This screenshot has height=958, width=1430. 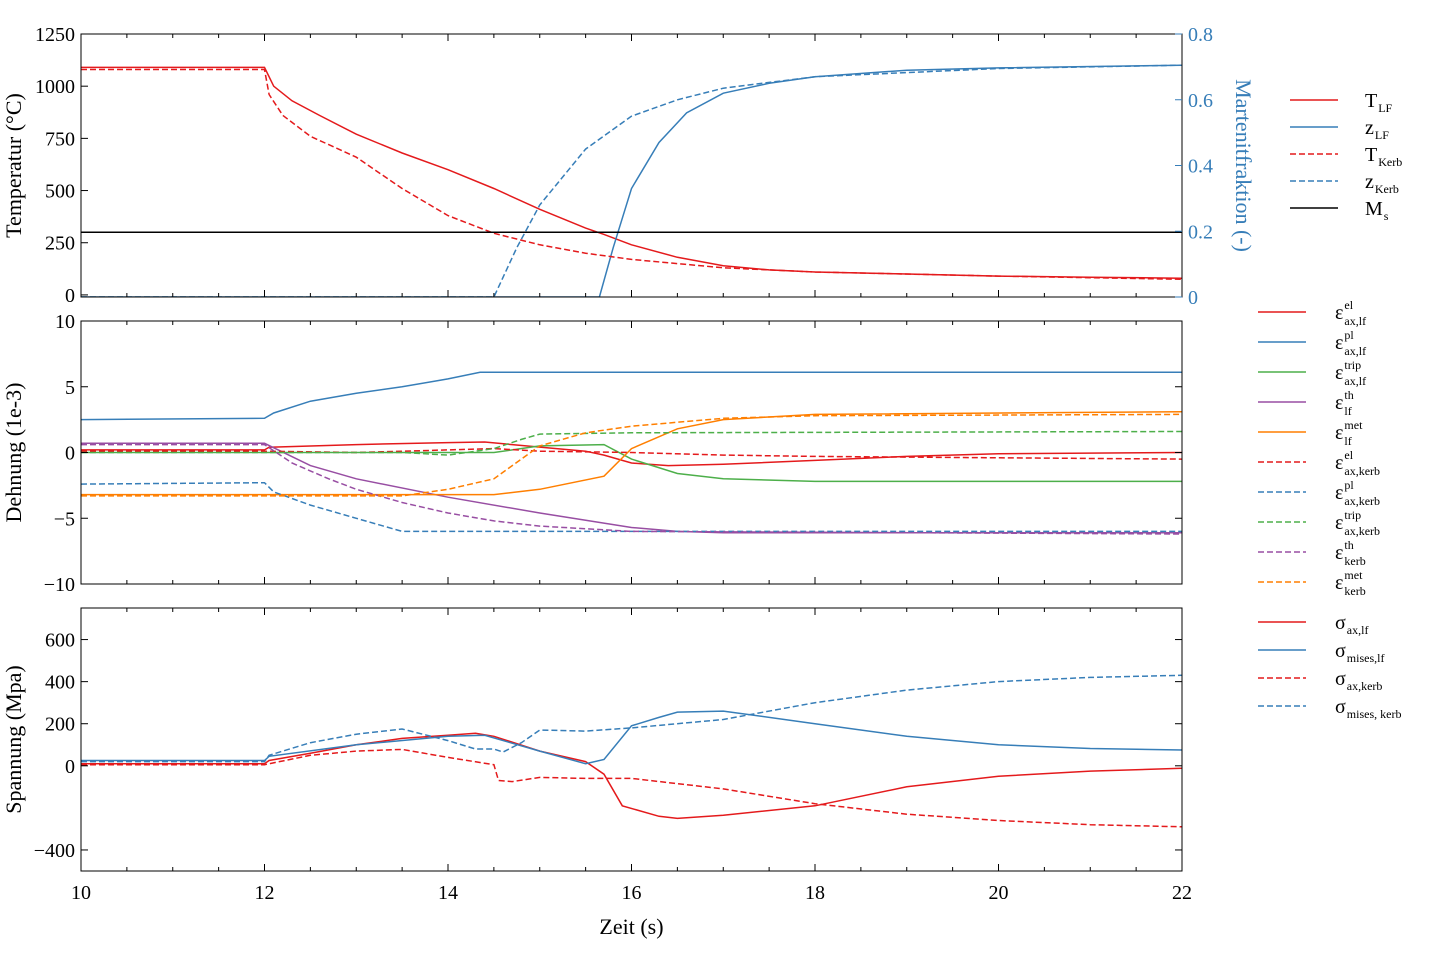 What do you see at coordinates (1200, 101) in the screenshot?
I see `y-right-tick-label: 0.6` at bounding box center [1200, 101].